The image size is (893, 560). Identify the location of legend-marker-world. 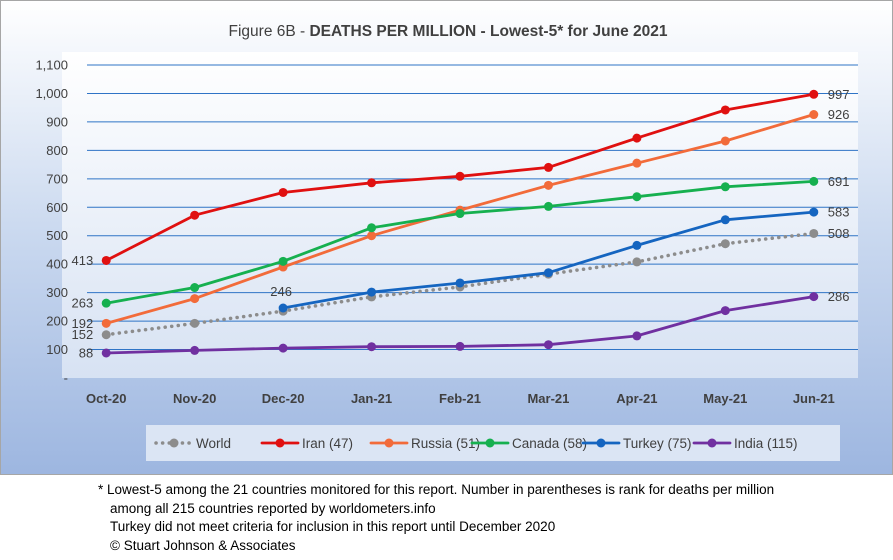
(174, 443).